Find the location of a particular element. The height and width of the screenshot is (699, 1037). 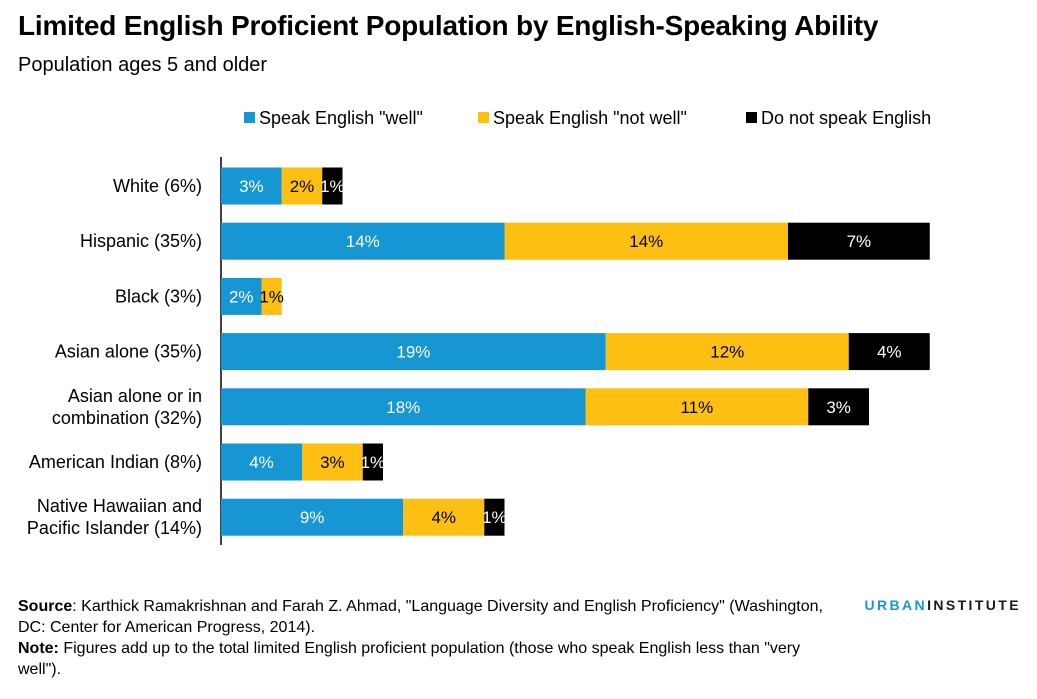

bar-data-label: 18% is located at coordinates (403, 407).